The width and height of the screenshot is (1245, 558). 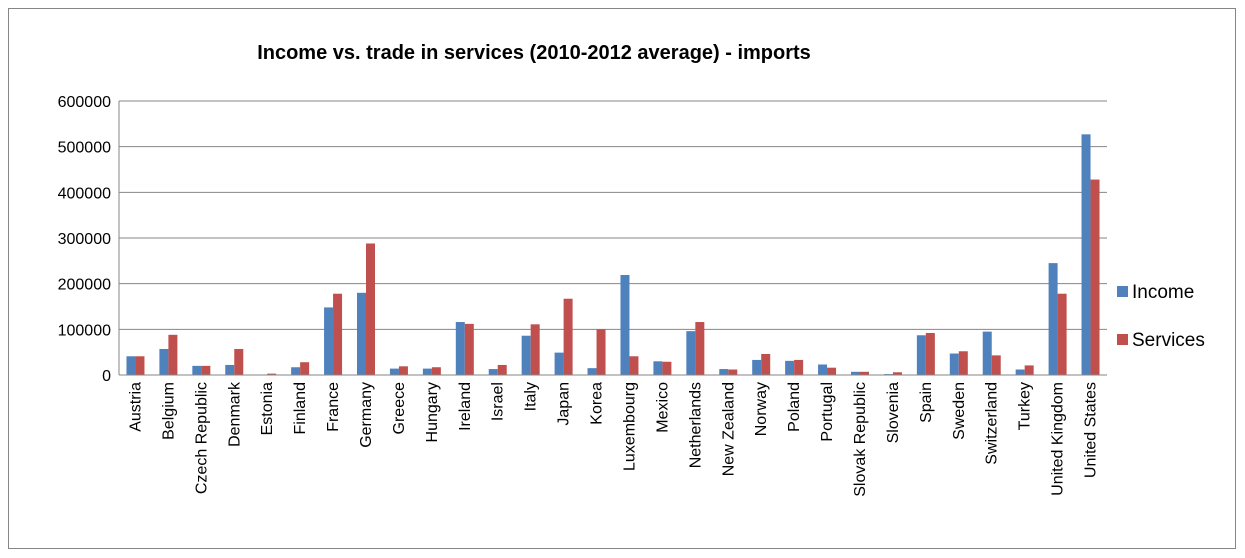 What do you see at coordinates (84, 330) in the screenshot?
I see `y-tick-label: 100000` at bounding box center [84, 330].